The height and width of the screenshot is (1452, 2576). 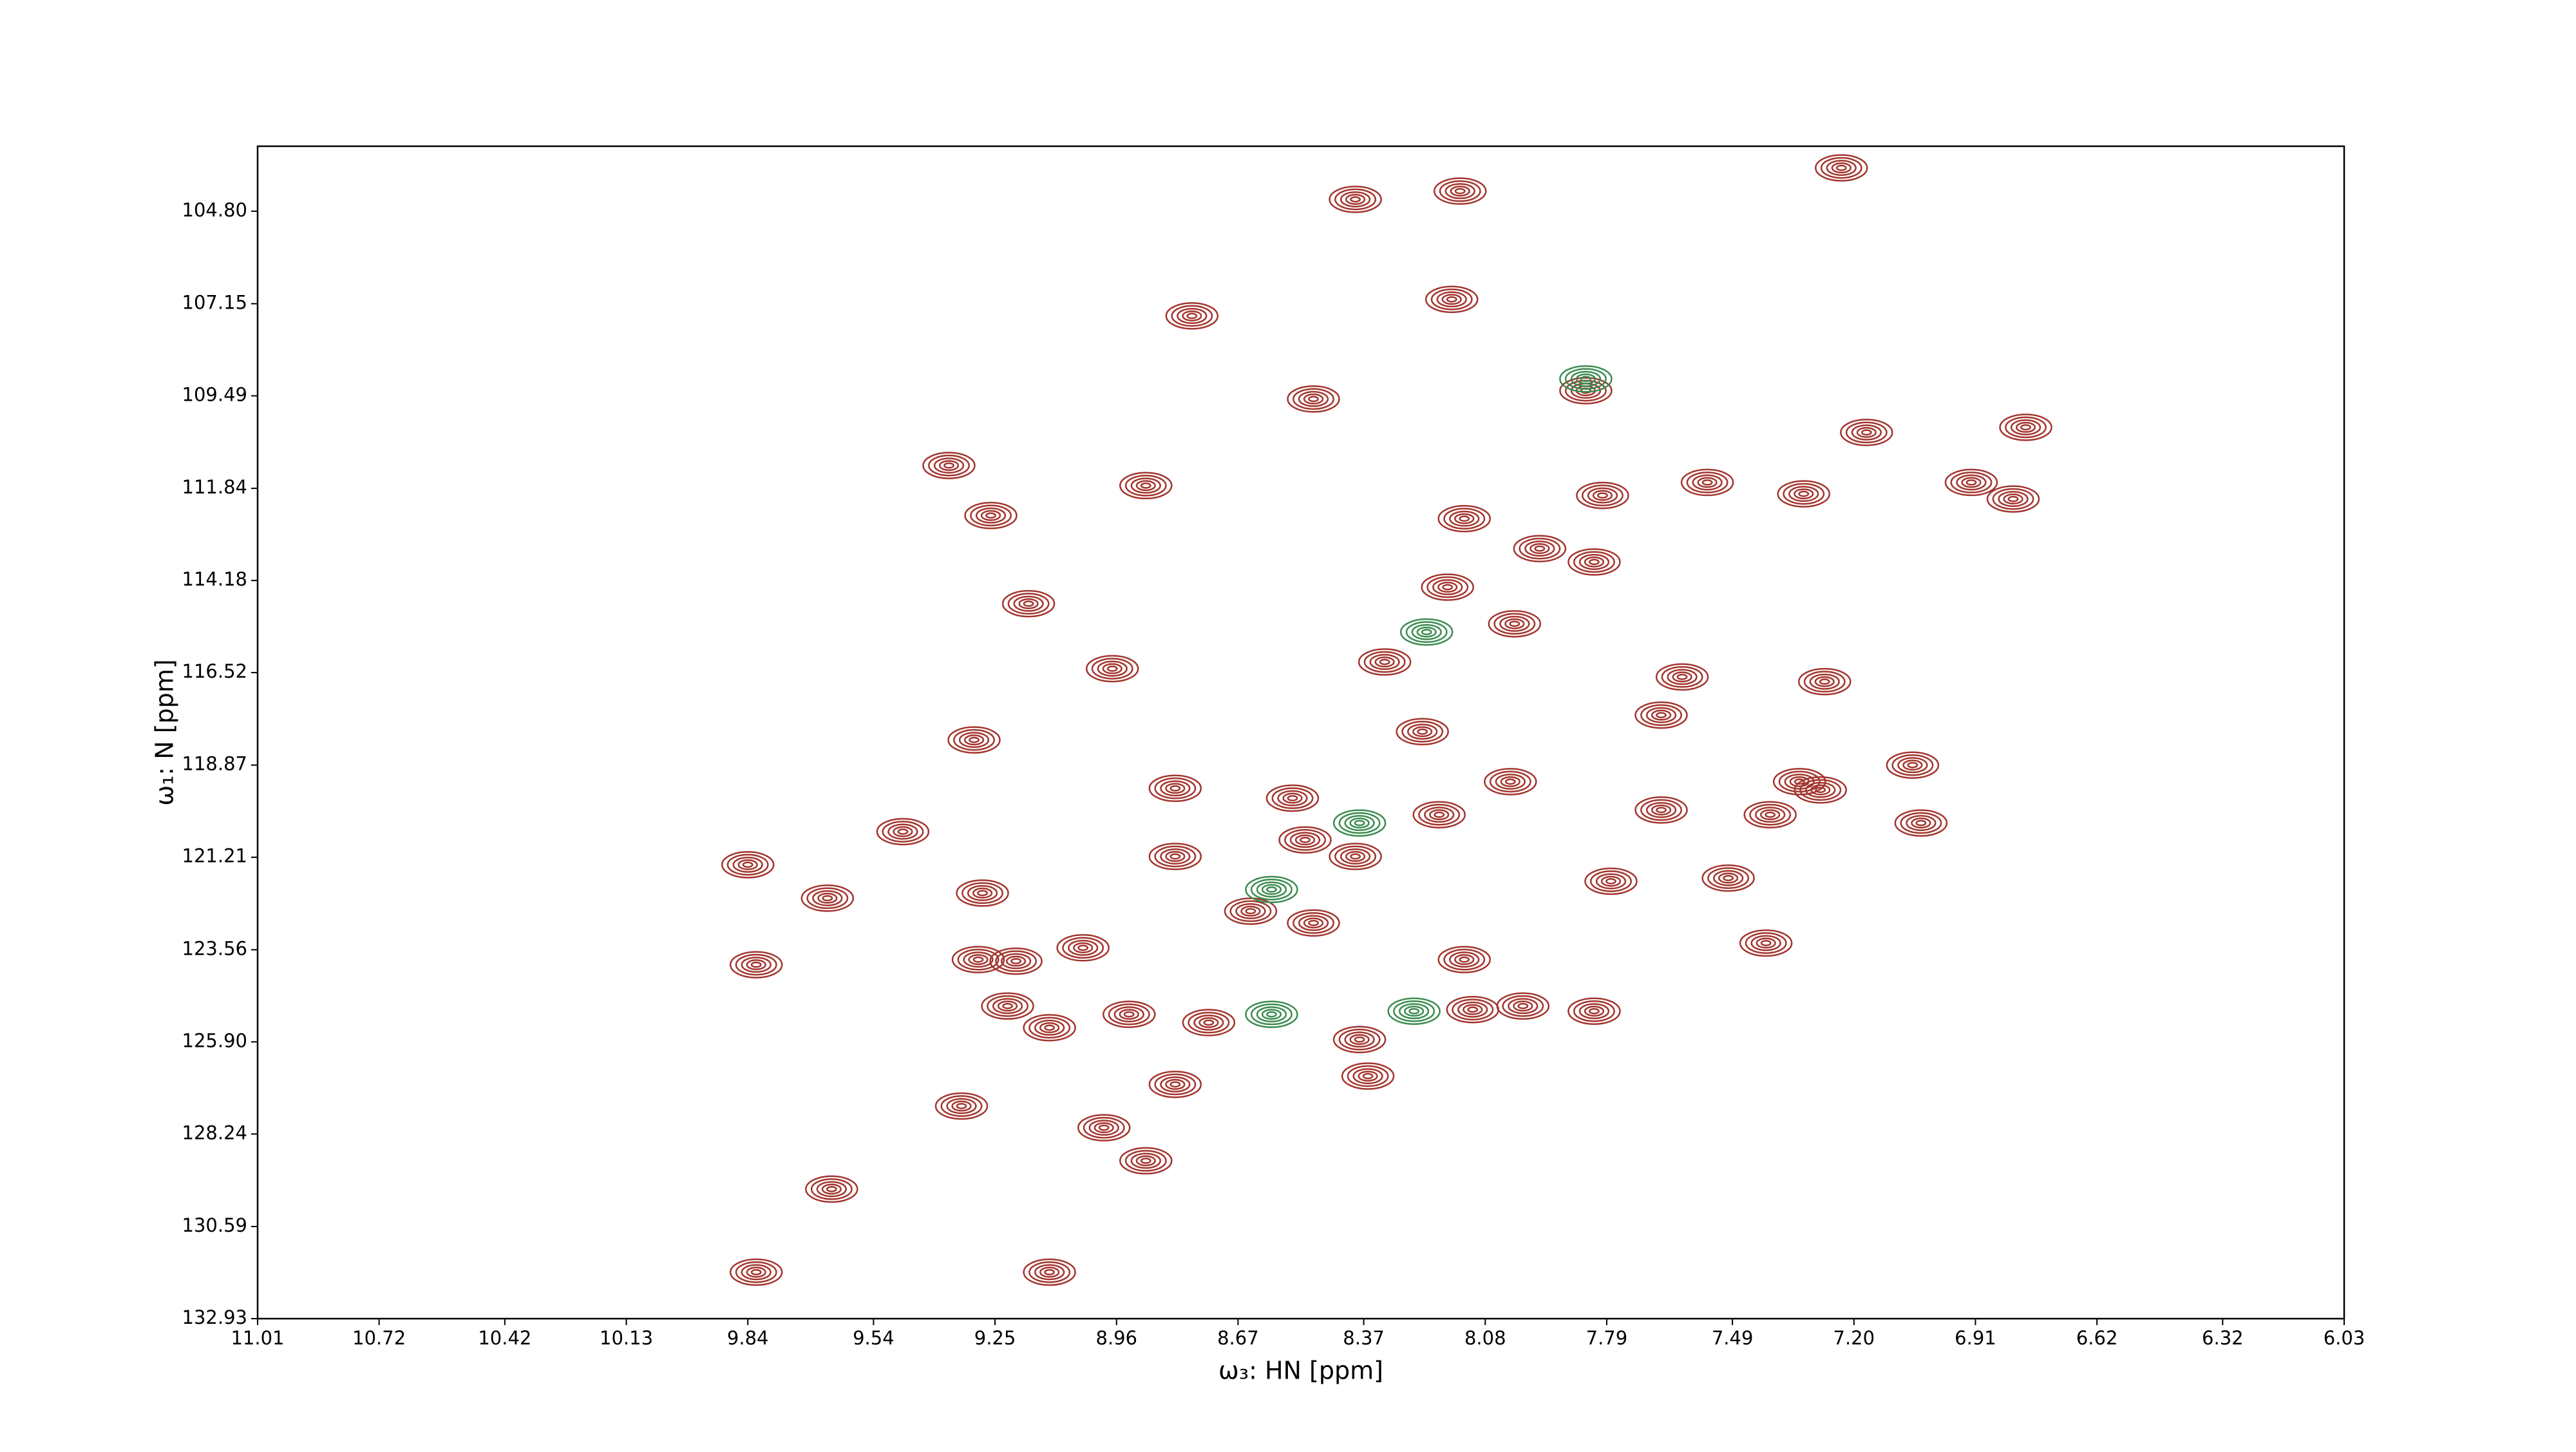 What do you see at coordinates (257, 1338) in the screenshot?
I see `x-tick-label: 11.01` at bounding box center [257, 1338].